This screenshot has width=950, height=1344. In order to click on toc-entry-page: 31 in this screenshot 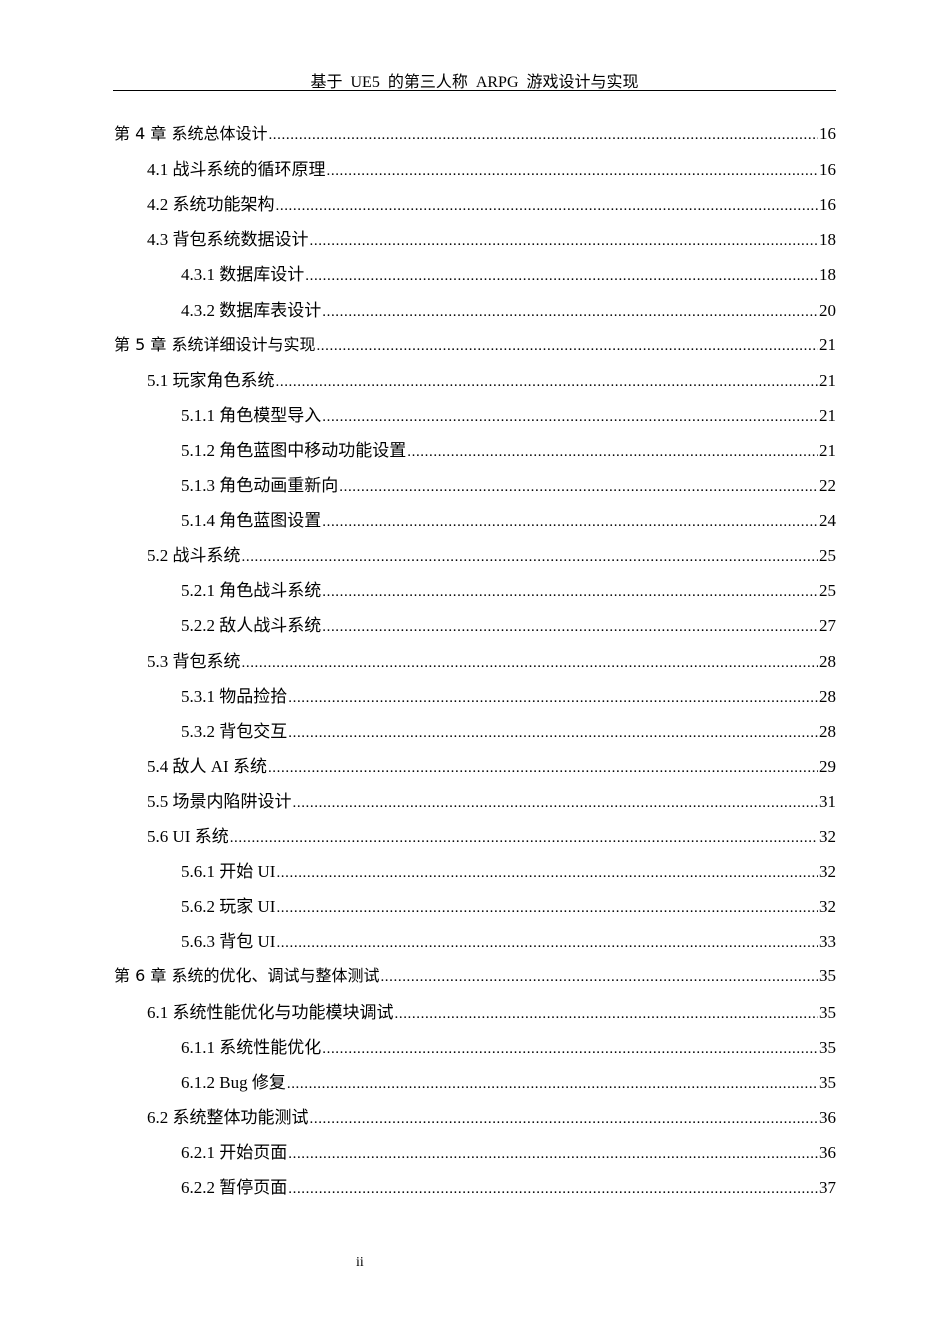, I will do `click(827, 801)`.